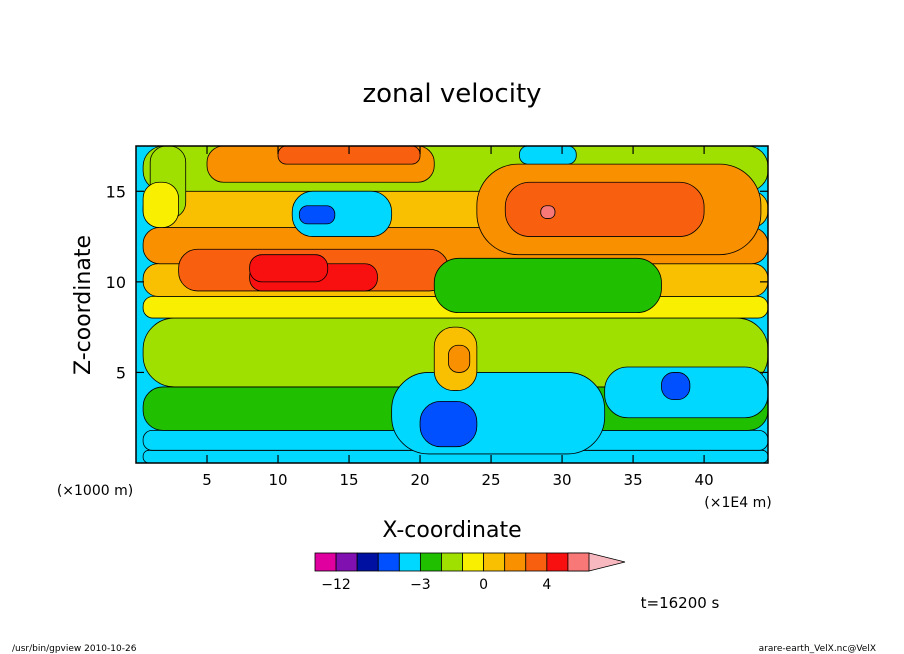 The height and width of the screenshot is (654, 904). Describe the element at coordinates (562, 480) in the screenshot. I see `x-tick-label: 30` at that location.